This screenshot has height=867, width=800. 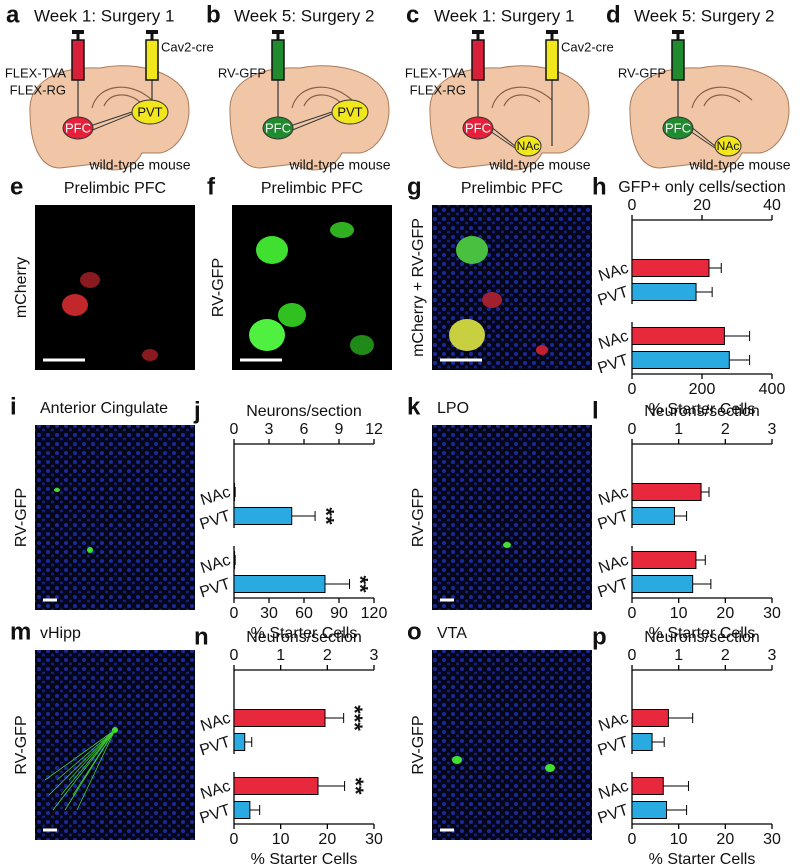 What do you see at coordinates (414, 406) in the screenshot?
I see `panel-letter: k` at bounding box center [414, 406].